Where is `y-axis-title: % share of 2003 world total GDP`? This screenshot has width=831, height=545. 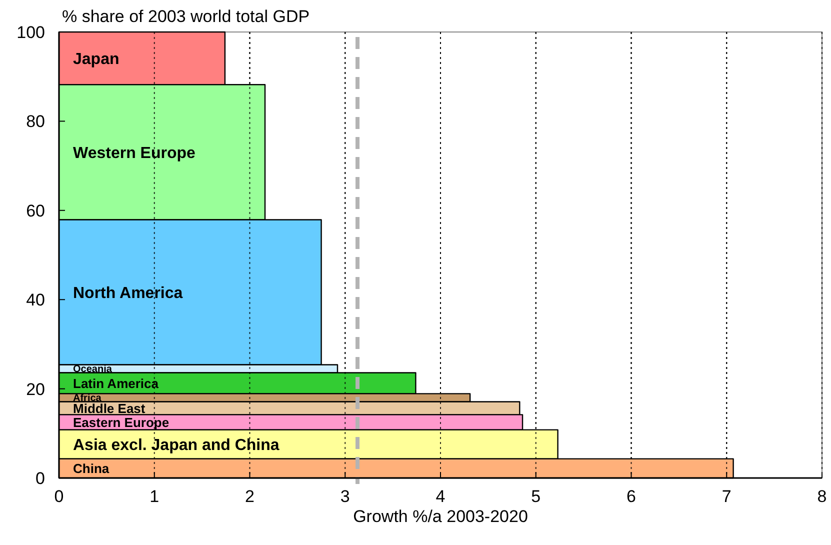
y-axis-title: % share of 2003 world total GDP is located at coordinates (186, 16).